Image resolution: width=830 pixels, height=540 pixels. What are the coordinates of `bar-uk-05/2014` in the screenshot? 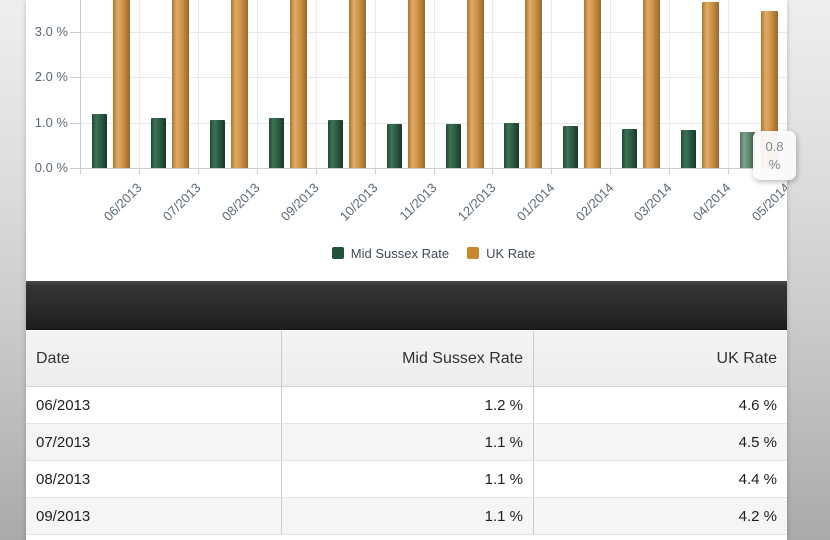 It's located at (770, 89).